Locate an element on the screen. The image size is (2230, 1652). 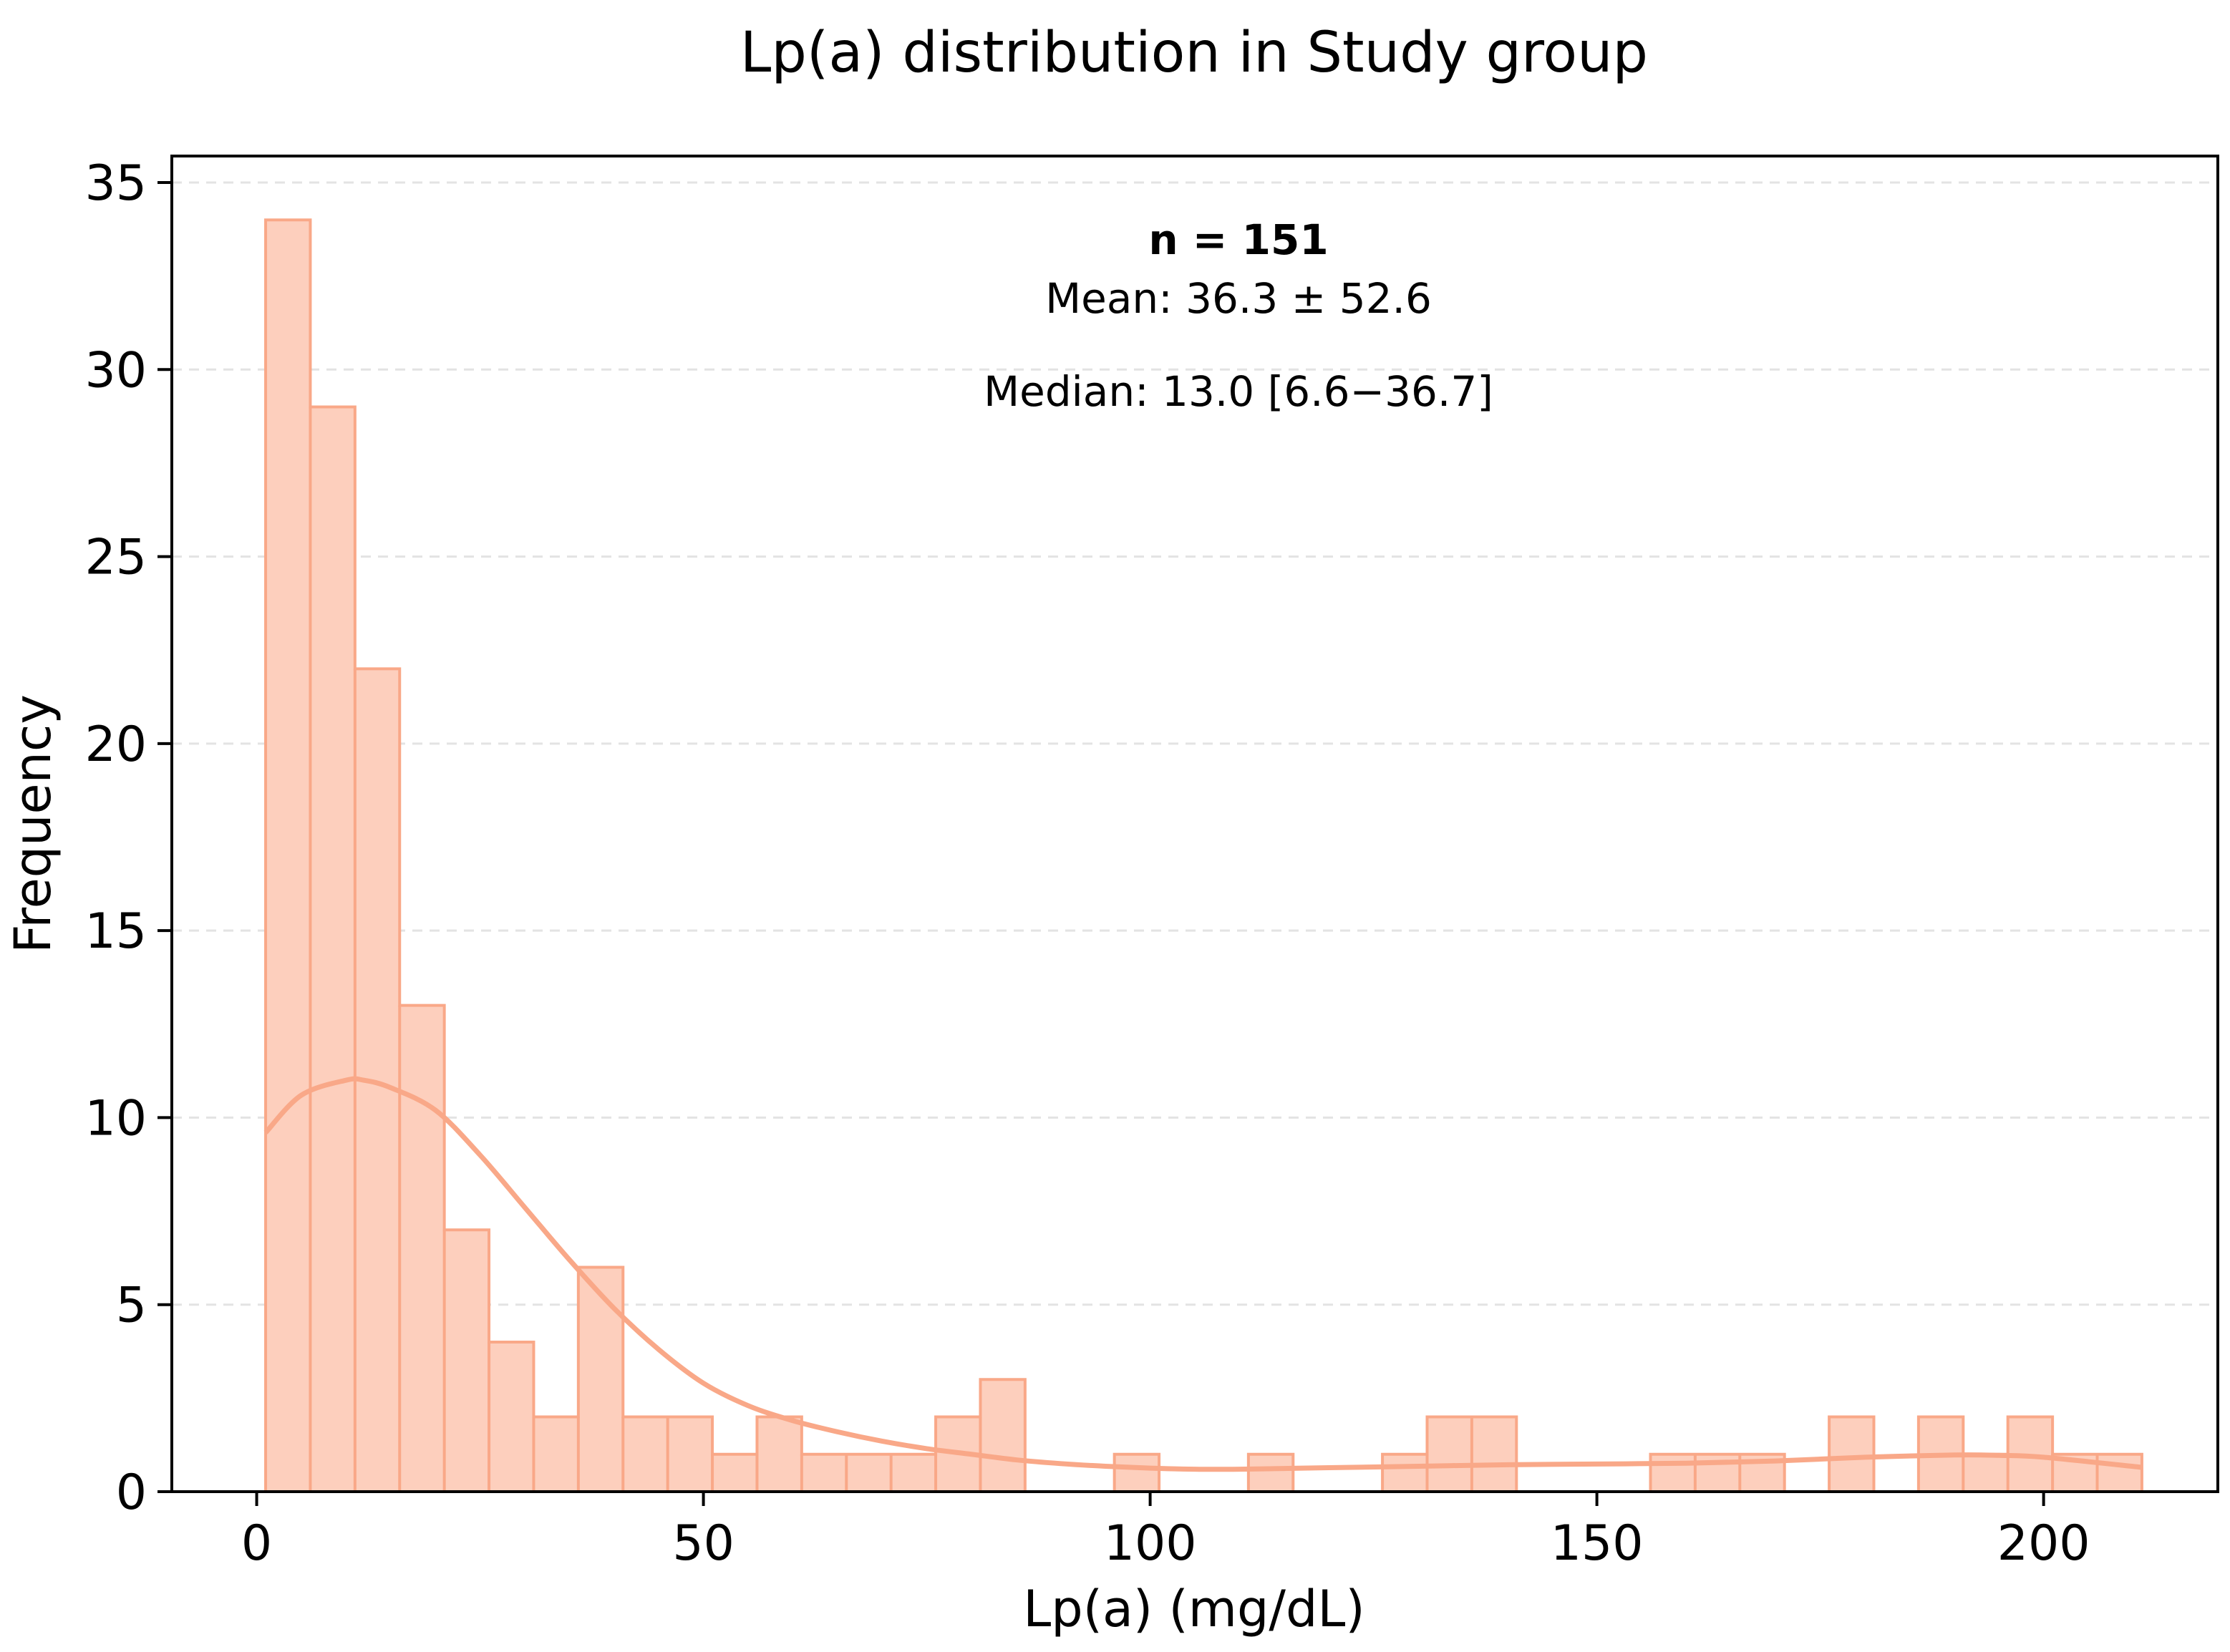
y-tick-label: 5 is located at coordinates (131, 1306).